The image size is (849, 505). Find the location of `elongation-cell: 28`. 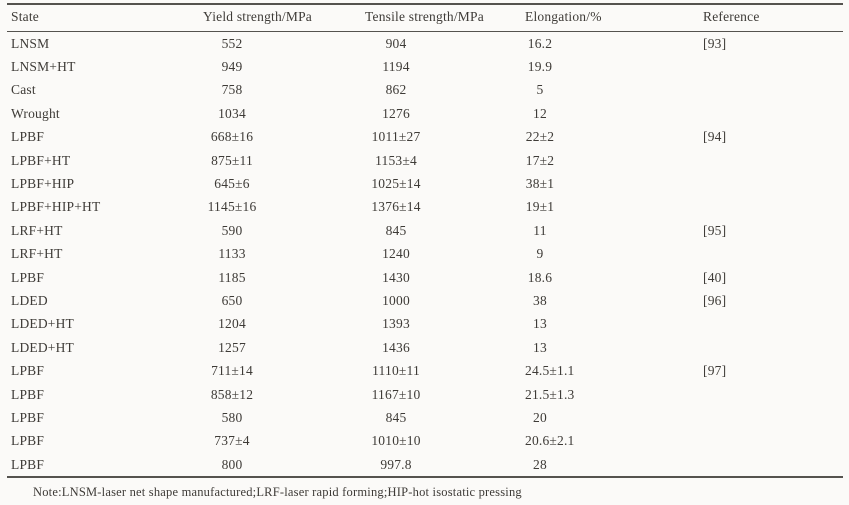

elongation-cell: 28 is located at coordinates (608, 465).